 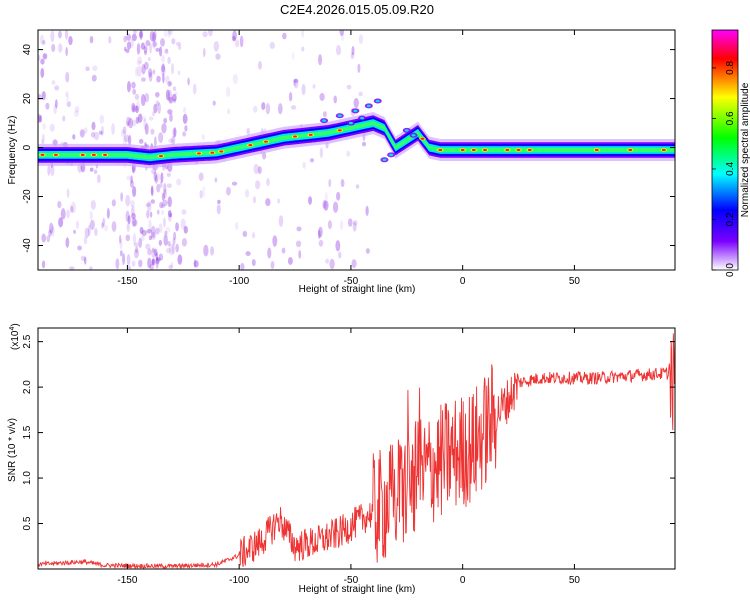 I want to click on spectrogram-x-tick-label: -100, so click(x=239, y=281).